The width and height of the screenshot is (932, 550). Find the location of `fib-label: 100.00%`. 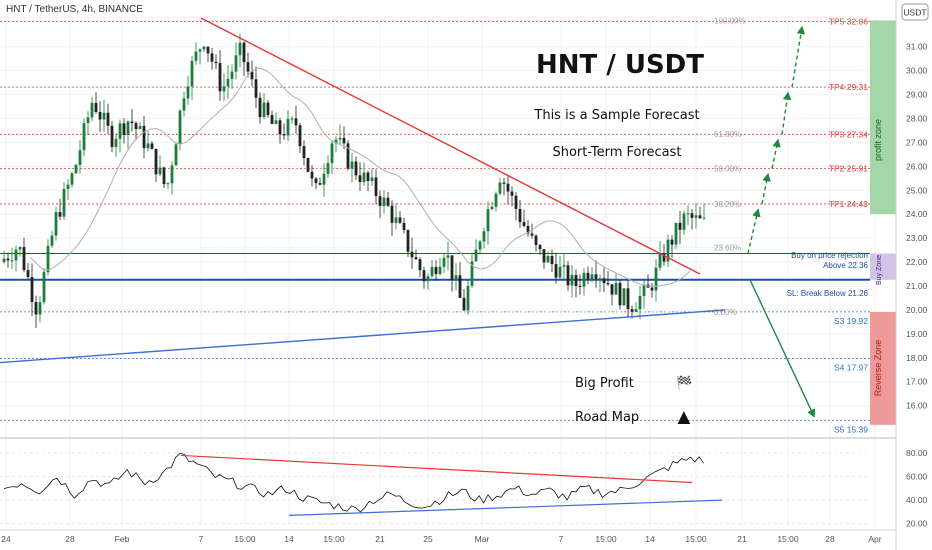

fib-label: 100.00% is located at coordinates (730, 20).